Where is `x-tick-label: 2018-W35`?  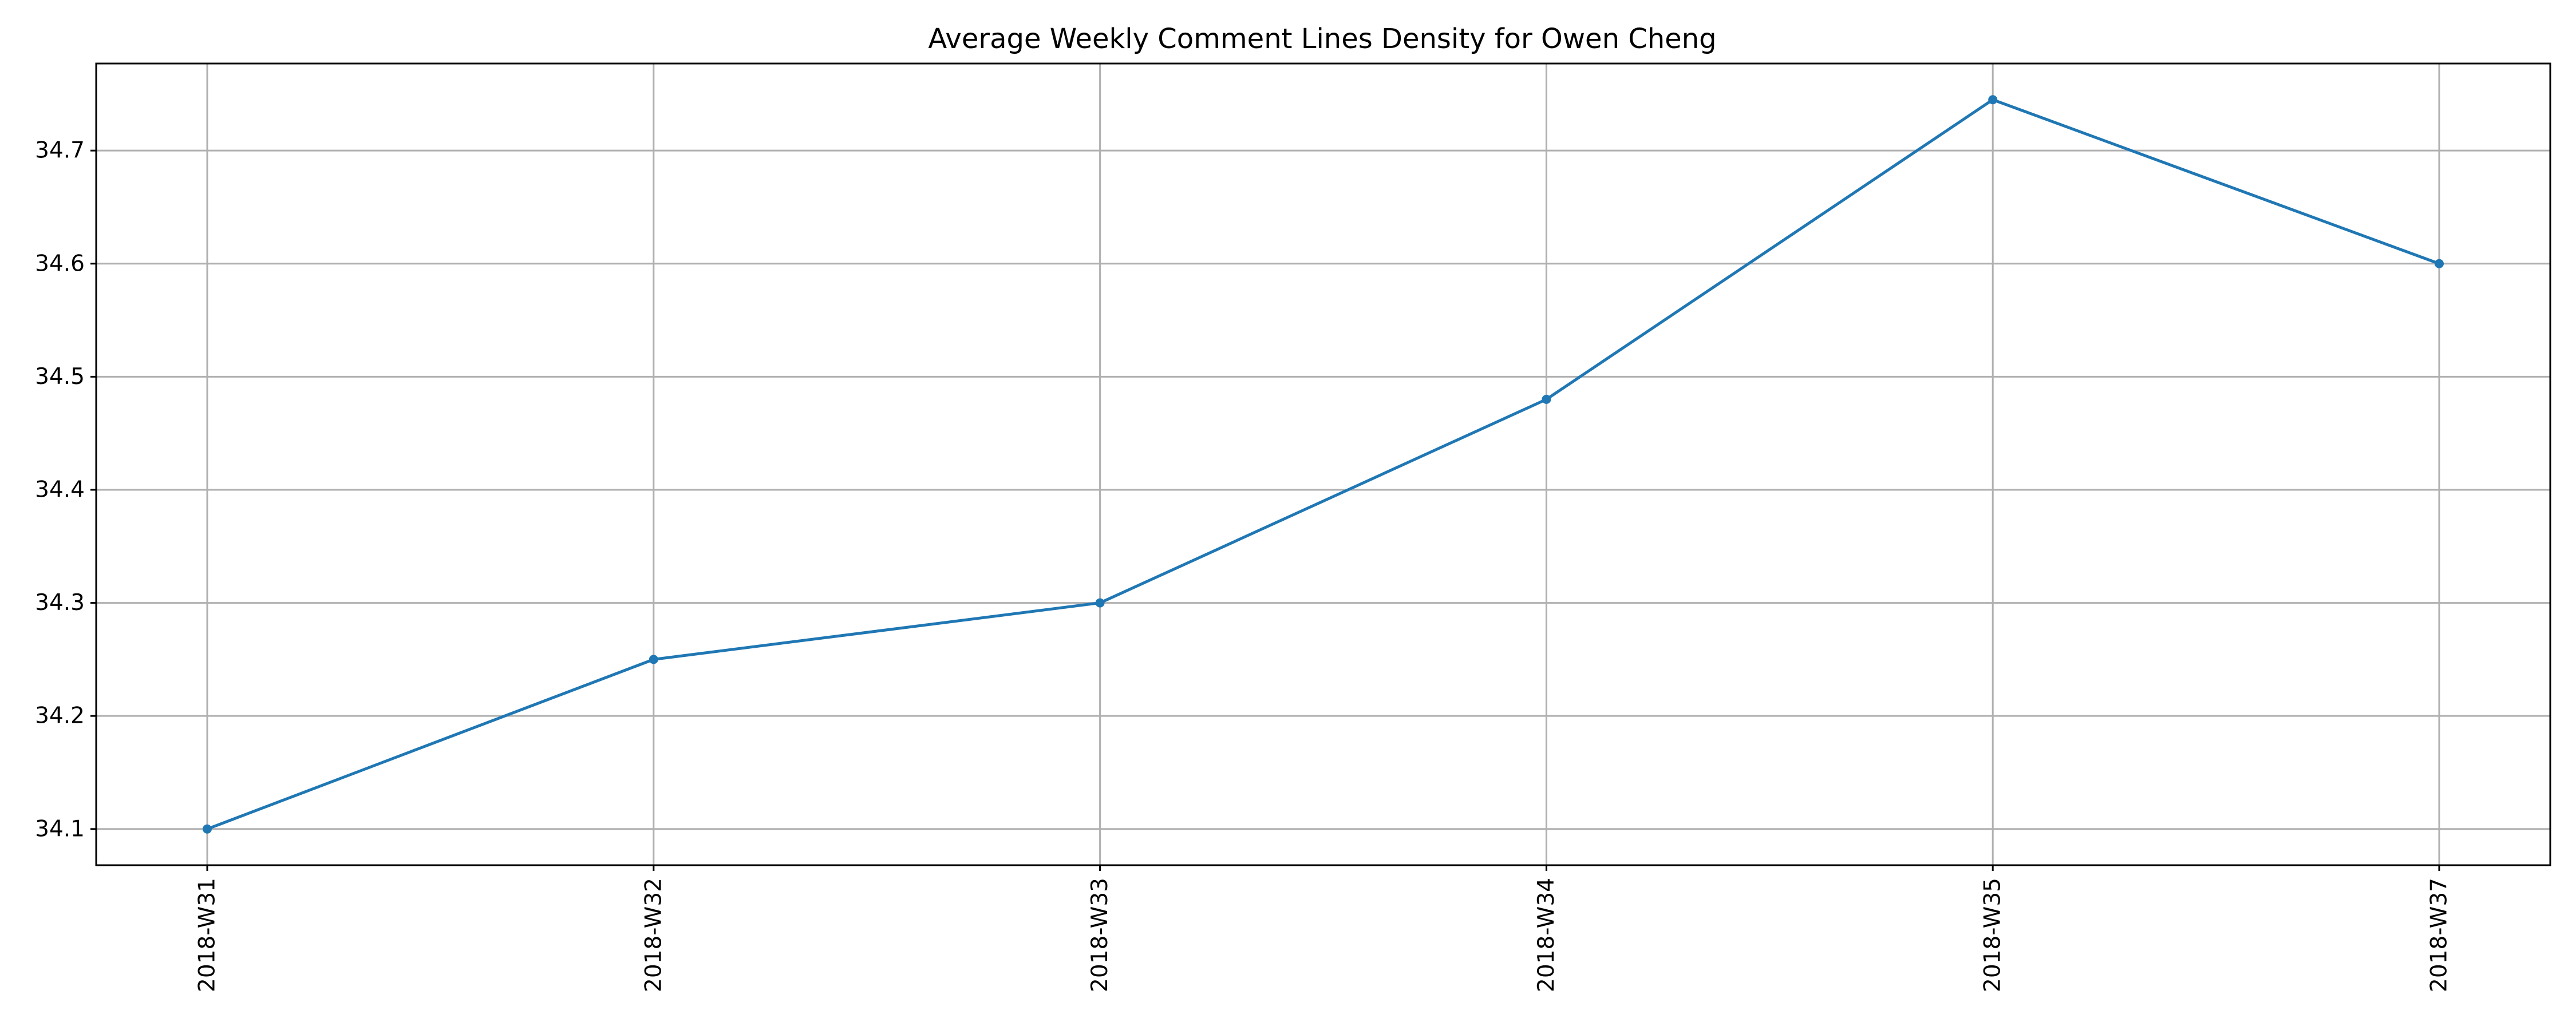
x-tick-label: 2018-W35 is located at coordinates (1993, 935).